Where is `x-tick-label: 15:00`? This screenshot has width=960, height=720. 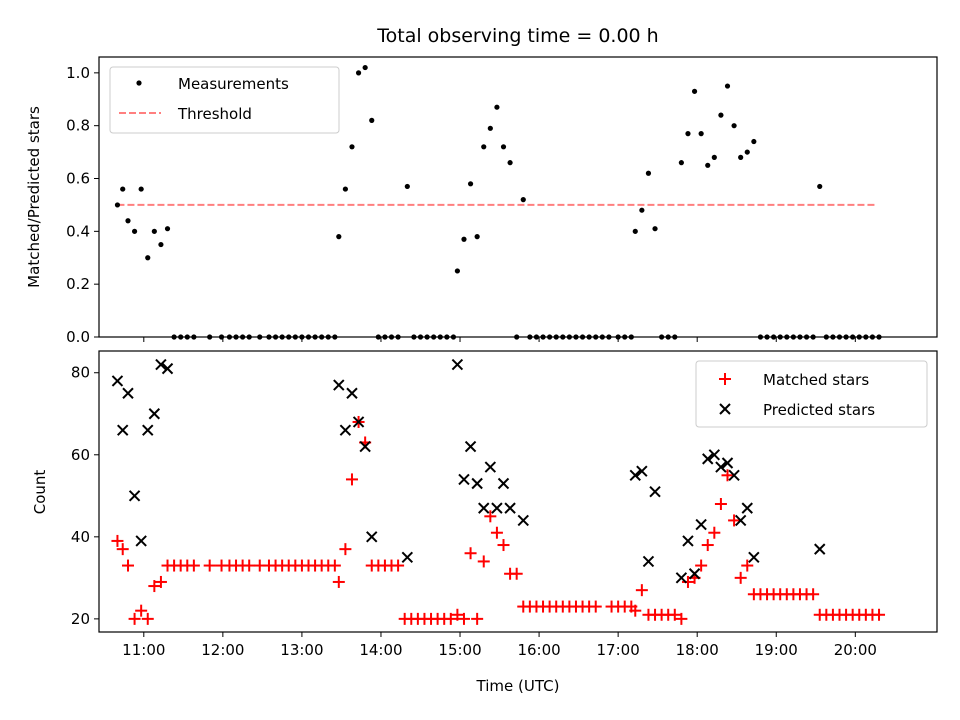 x-tick-label: 15:00 is located at coordinates (459, 650).